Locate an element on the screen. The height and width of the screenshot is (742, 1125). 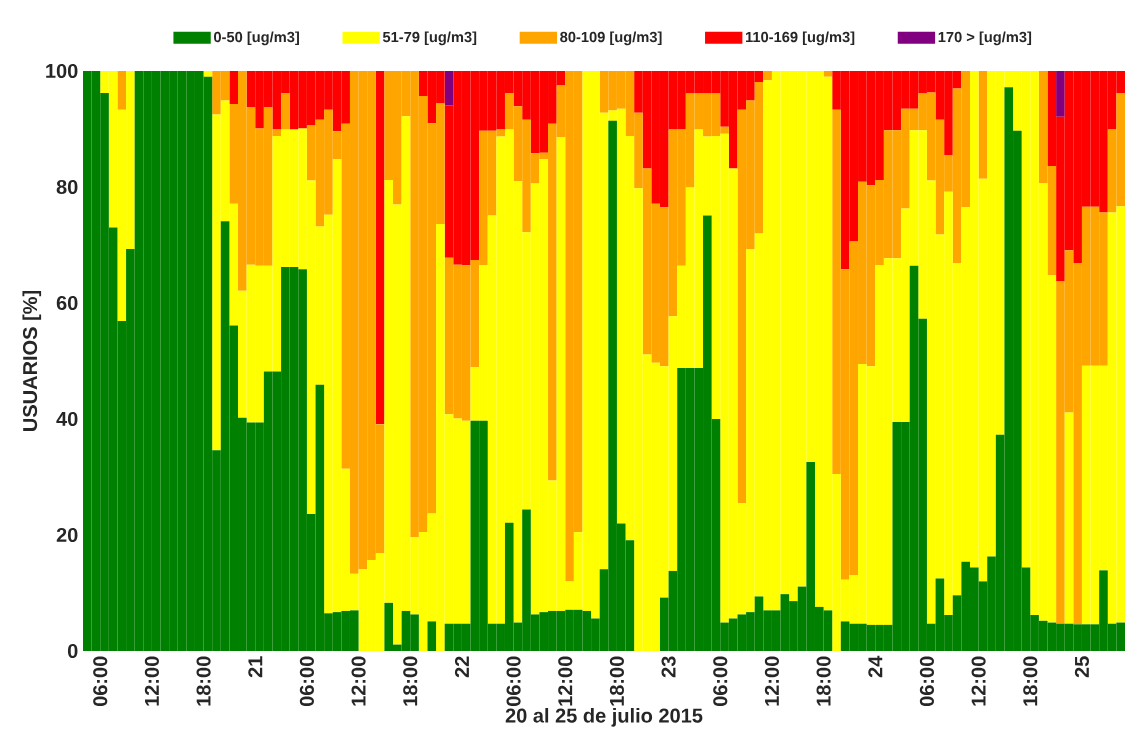
legend-label: 51-79 [ug/m3] is located at coordinates (429, 38).